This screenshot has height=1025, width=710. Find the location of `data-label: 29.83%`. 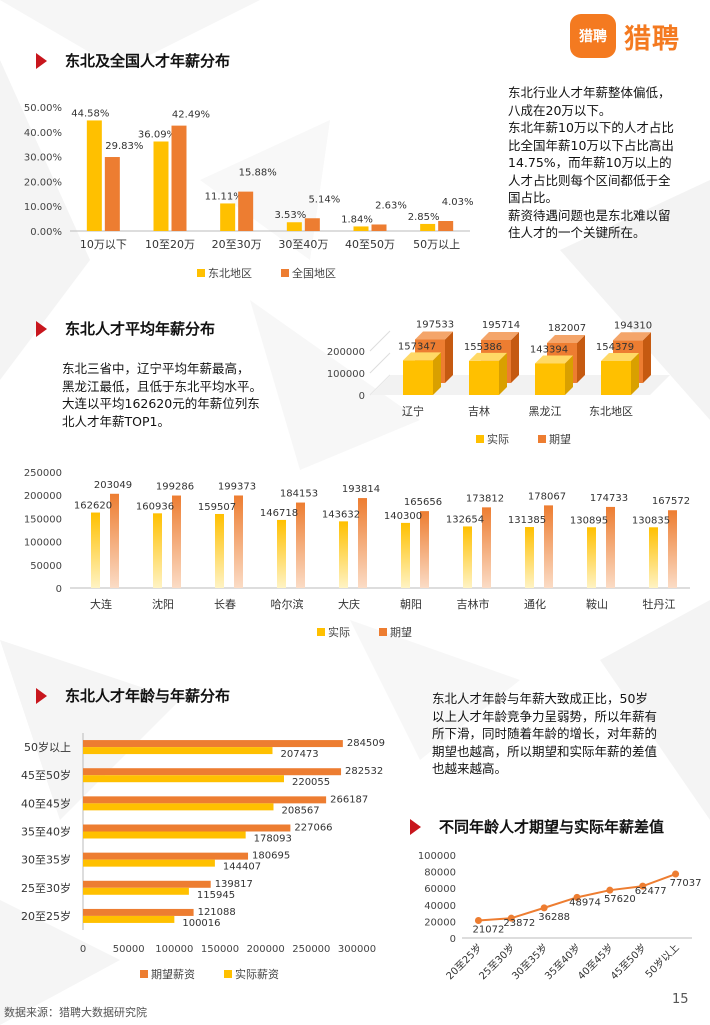

data-label: 29.83% is located at coordinates (124, 146).